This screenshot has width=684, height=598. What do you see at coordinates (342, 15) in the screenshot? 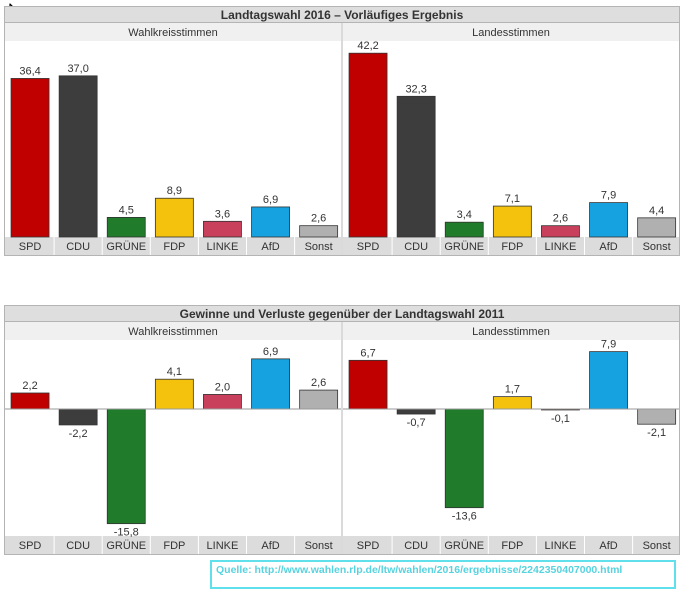
I see `chart-title: Landtagswahl 2016 – Vorläufiges Ergebnis` at bounding box center [342, 15].